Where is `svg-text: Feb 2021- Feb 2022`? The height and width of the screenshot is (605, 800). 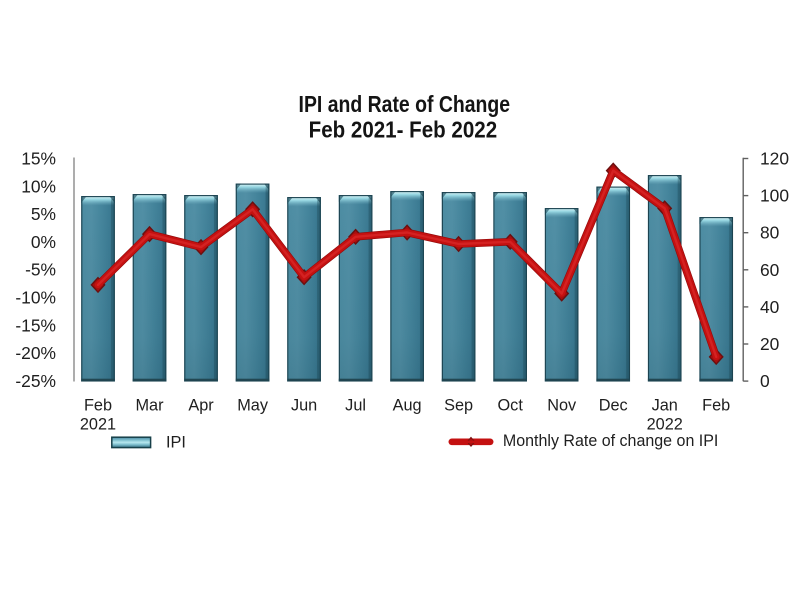 svg-text: Feb 2021- Feb 2022 is located at coordinates (403, 130).